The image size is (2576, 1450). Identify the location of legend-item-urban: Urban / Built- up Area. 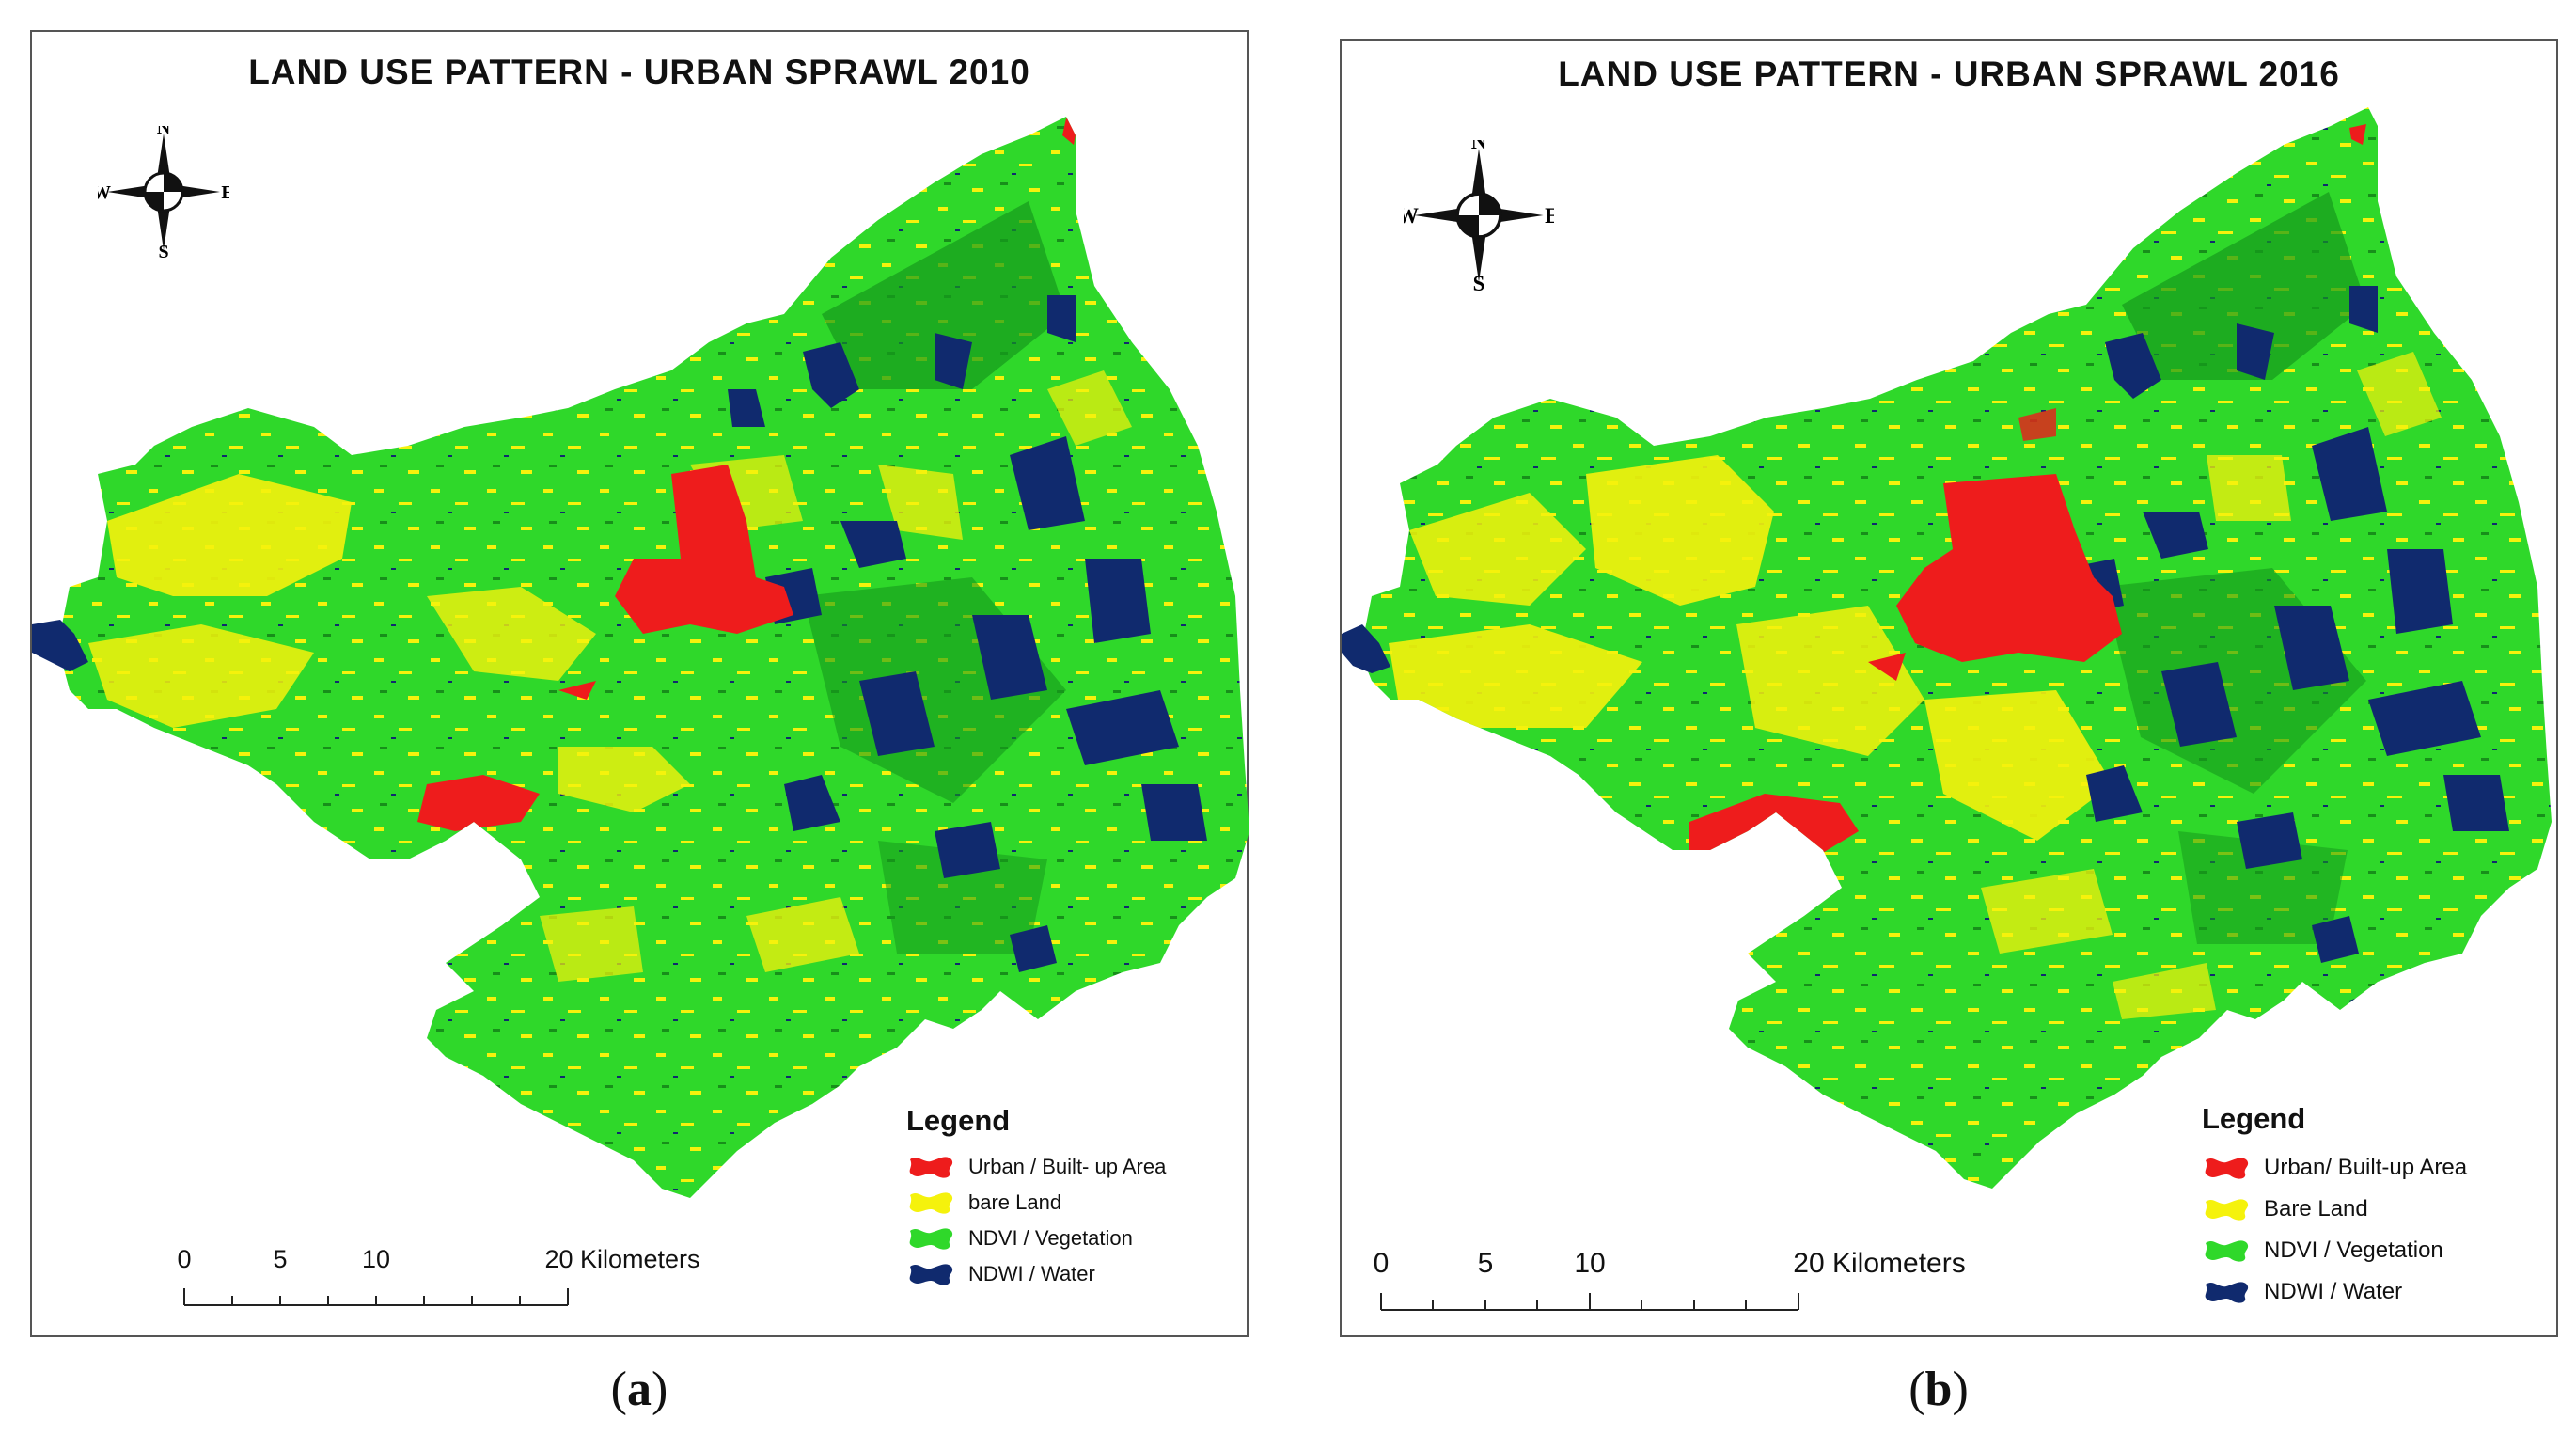
(1036, 1167).